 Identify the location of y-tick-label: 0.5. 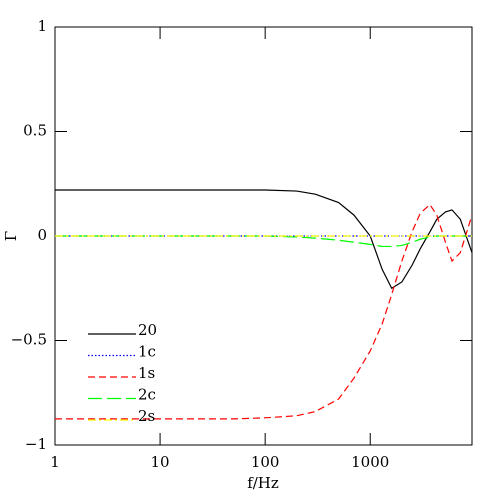
(35, 131).